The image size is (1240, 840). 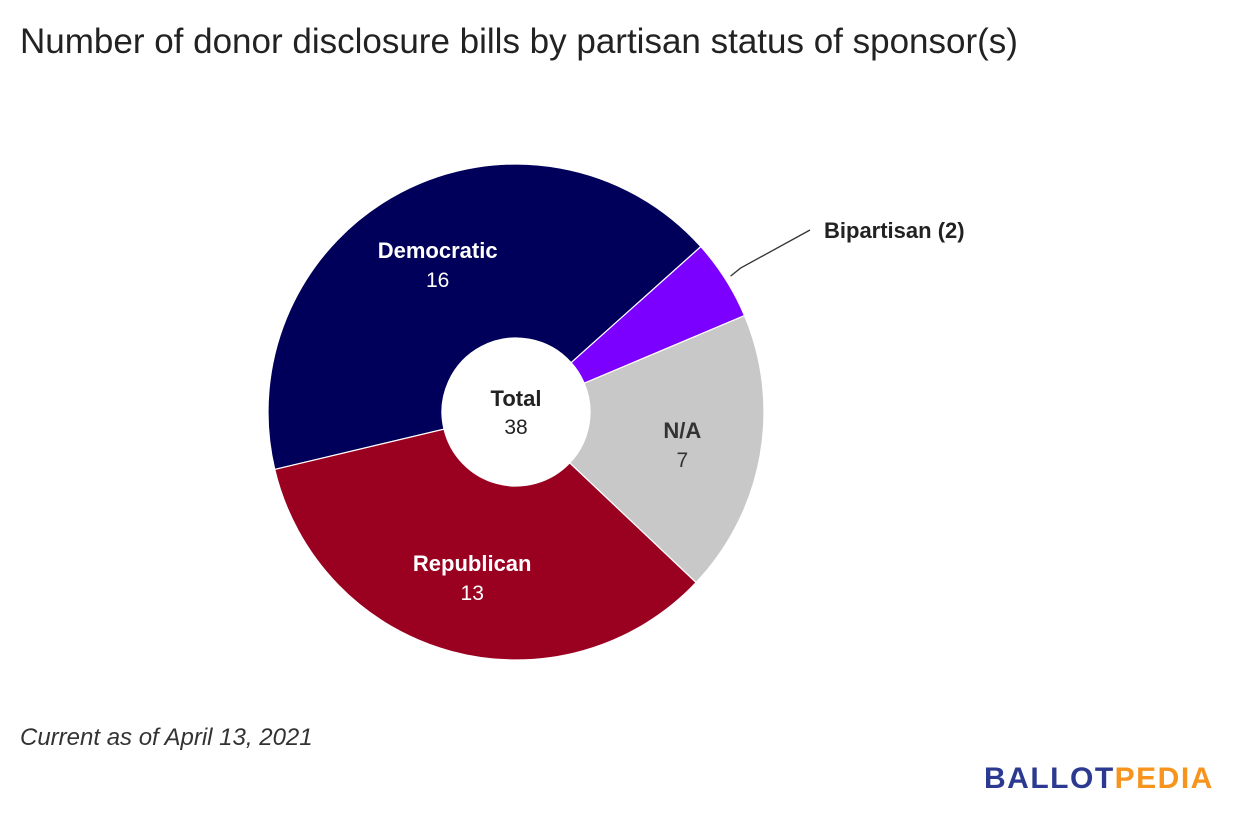 I want to click on slice-democratic, so click(x=484, y=317).